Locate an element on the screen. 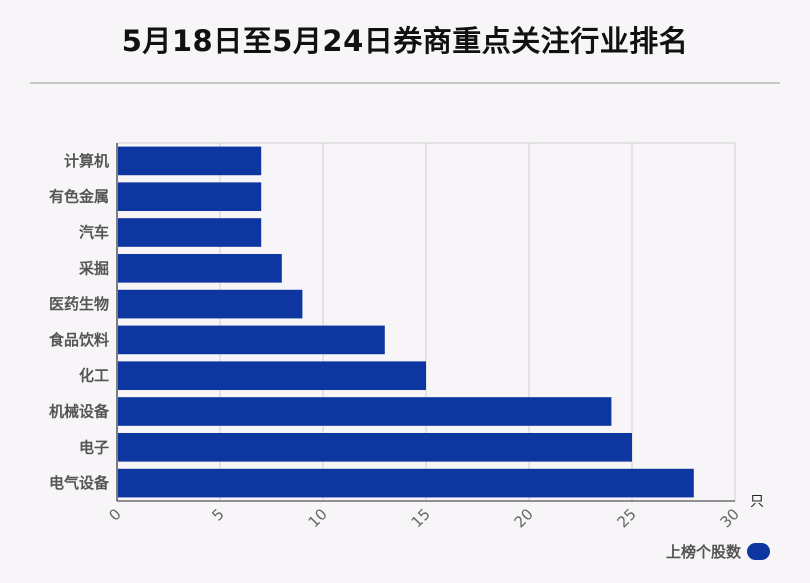 This screenshot has height=583, width=810. y-category-label: 食品饮料 is located at coordinates (79, 340).